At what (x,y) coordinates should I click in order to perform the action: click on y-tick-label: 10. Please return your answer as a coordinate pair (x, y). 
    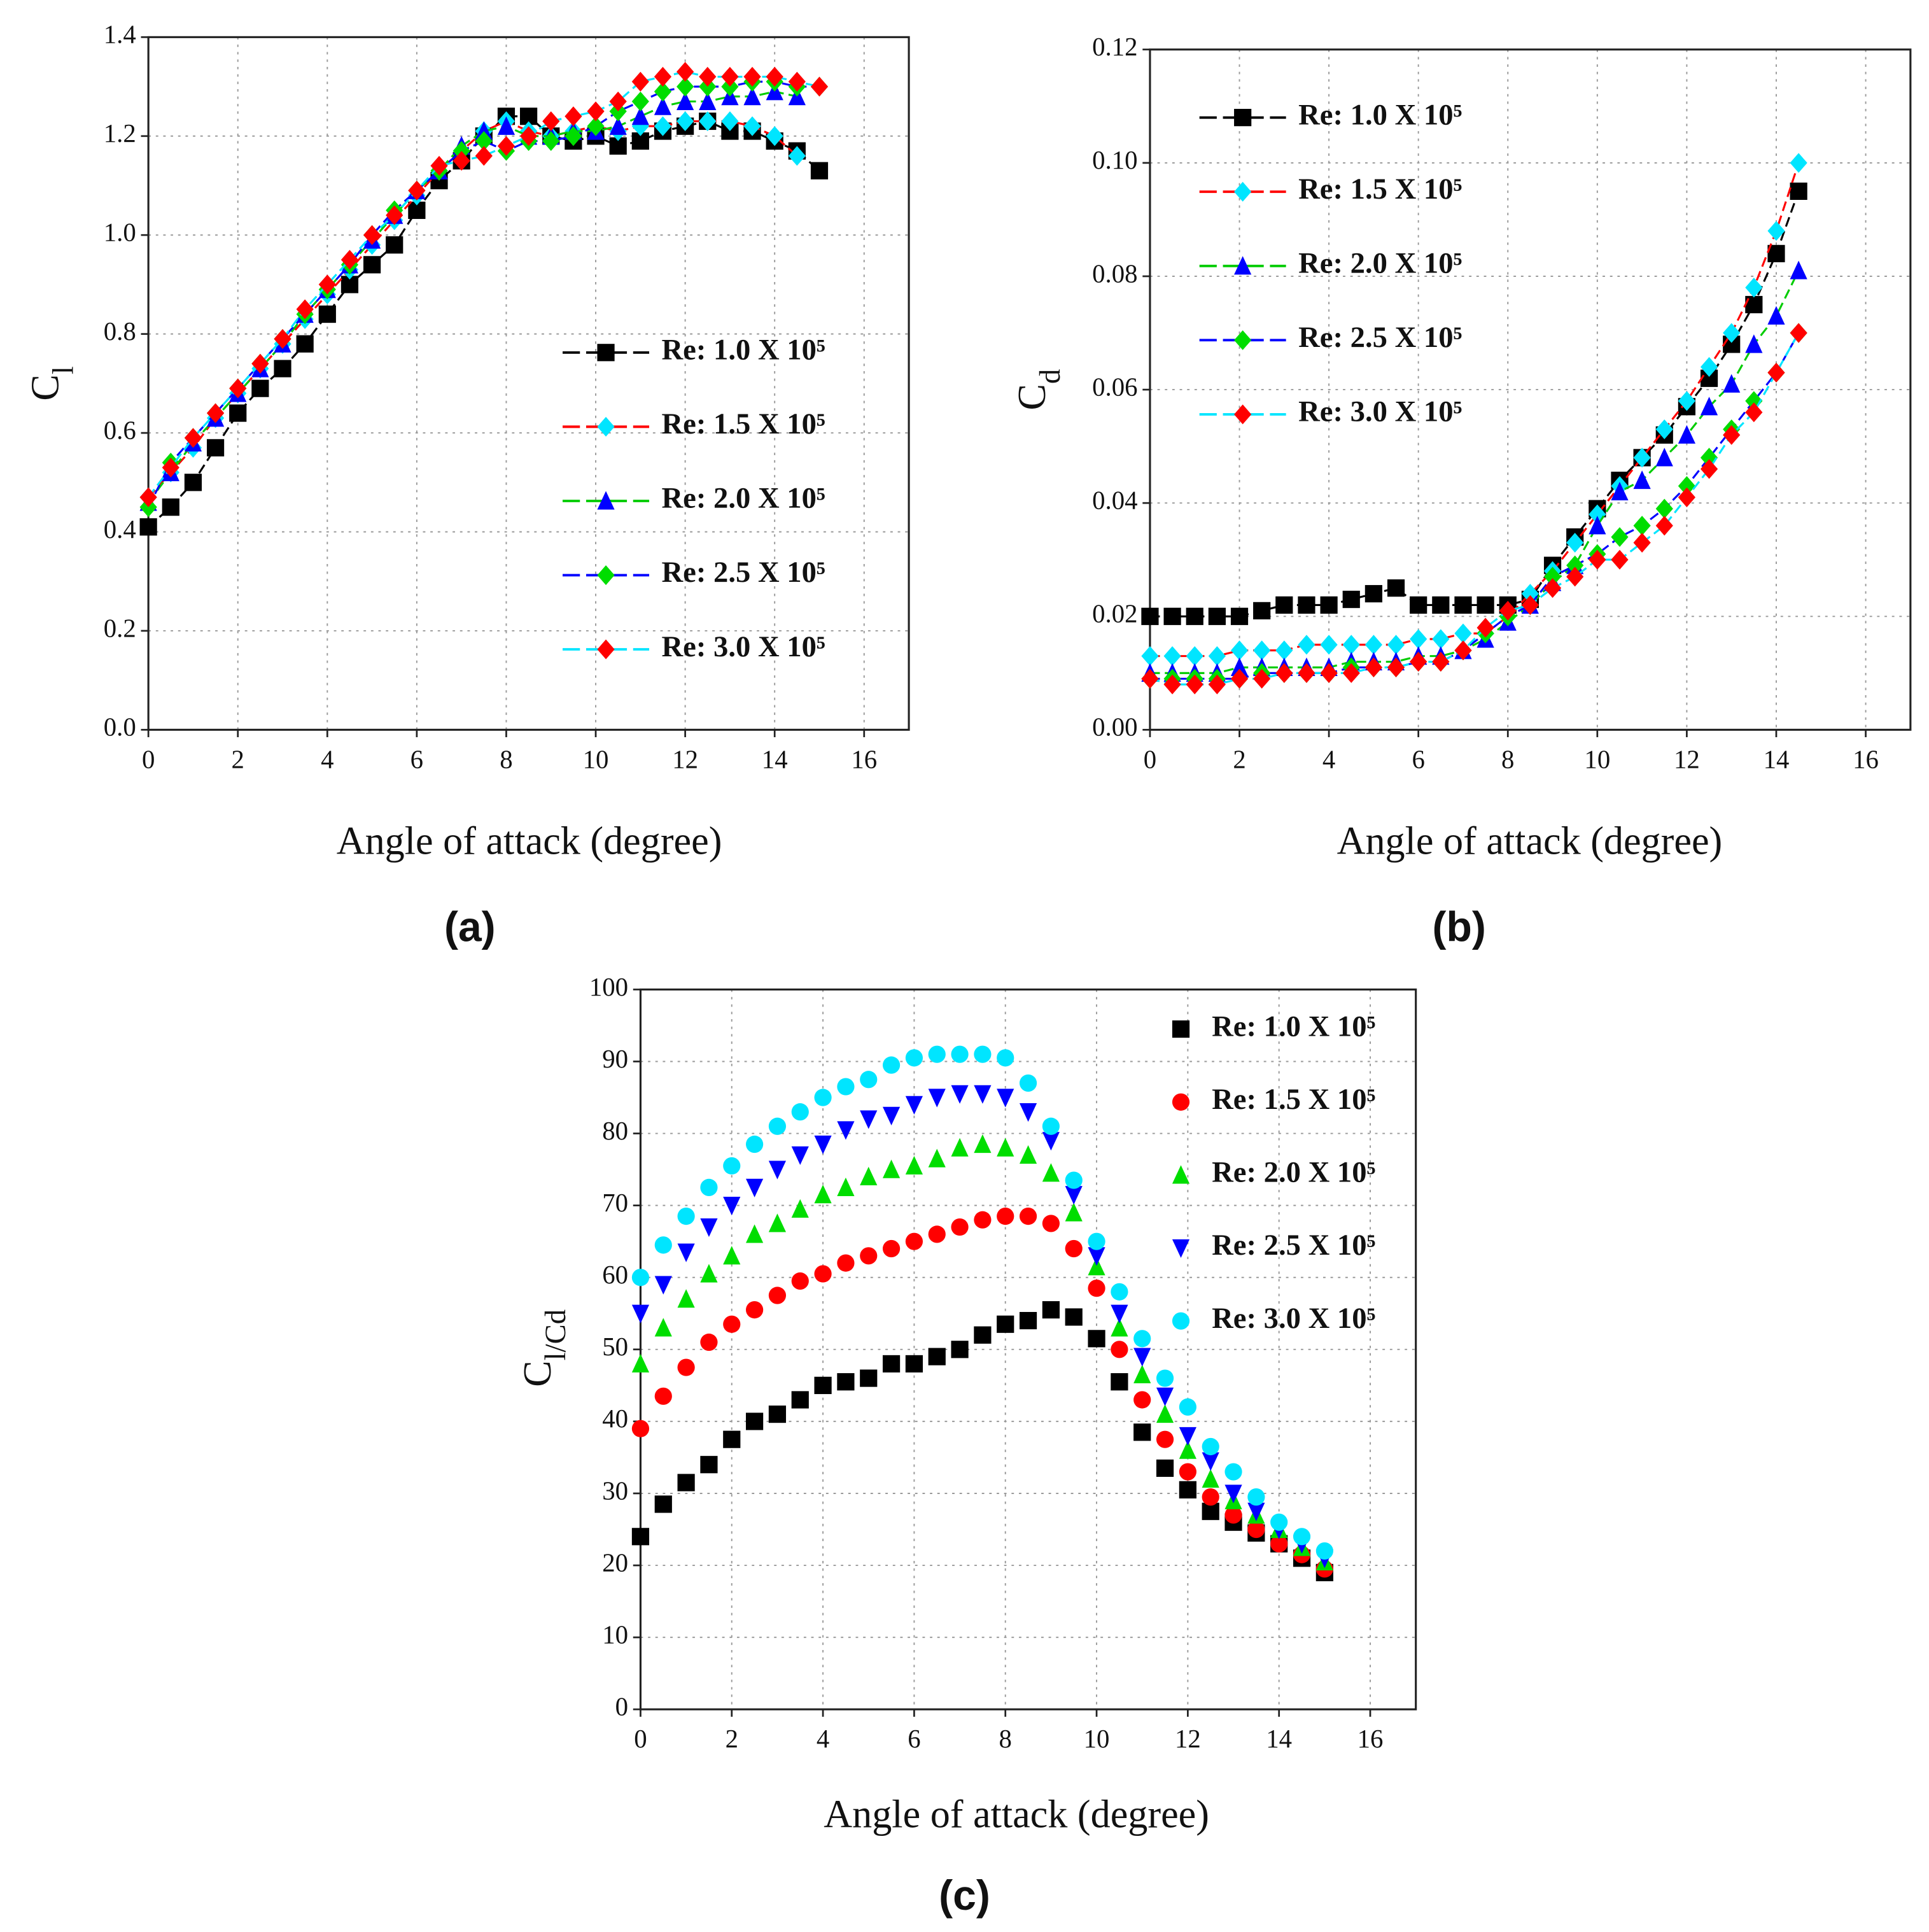
    Looking at the image, I should click on (615, 1634).